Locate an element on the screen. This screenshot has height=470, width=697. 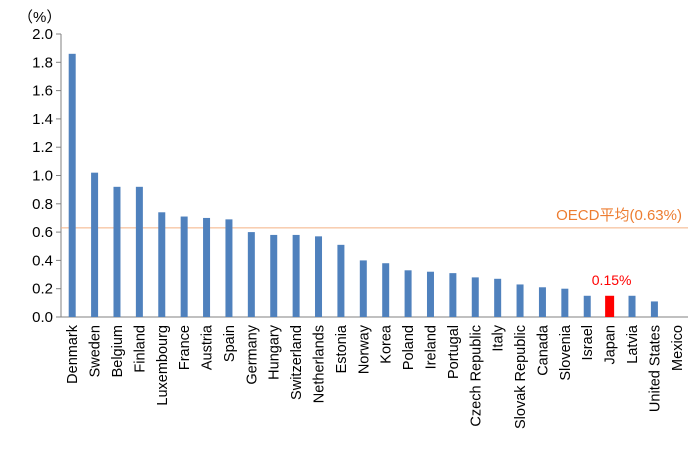
bar-latvia is located at coordinates (632, 306).